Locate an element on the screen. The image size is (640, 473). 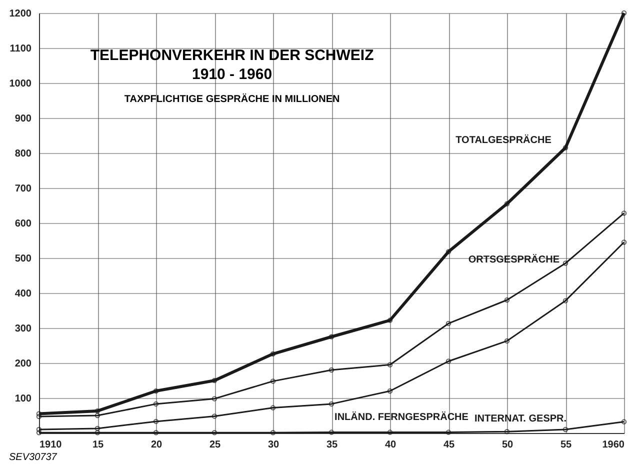
text: TELEPHONVERKEHR IN DER SCHWEIZ 1910 - 1960 is located at coordinates (232, 65).